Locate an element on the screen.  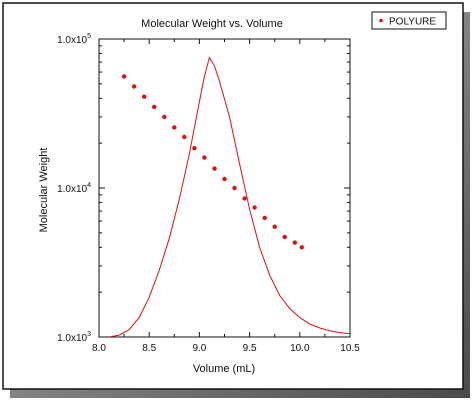
y-axis-label: Molecular Weight is located at coordinates (44, 190).